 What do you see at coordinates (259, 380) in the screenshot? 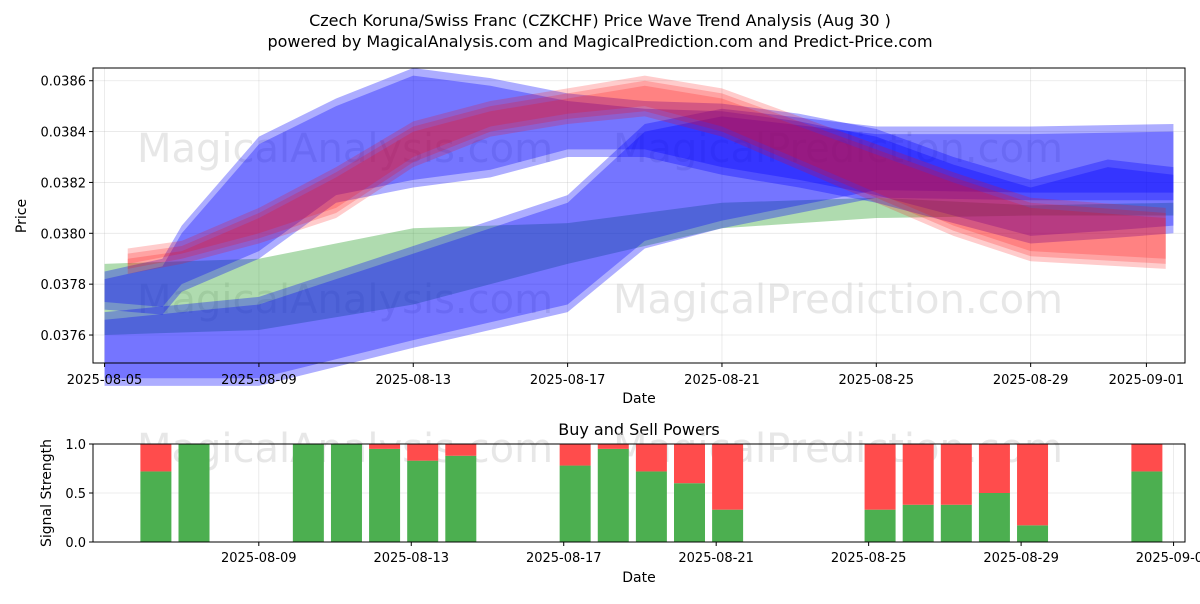
I see `price-x-tick-label: 2025-08-09` at bounding box center [259, 380].